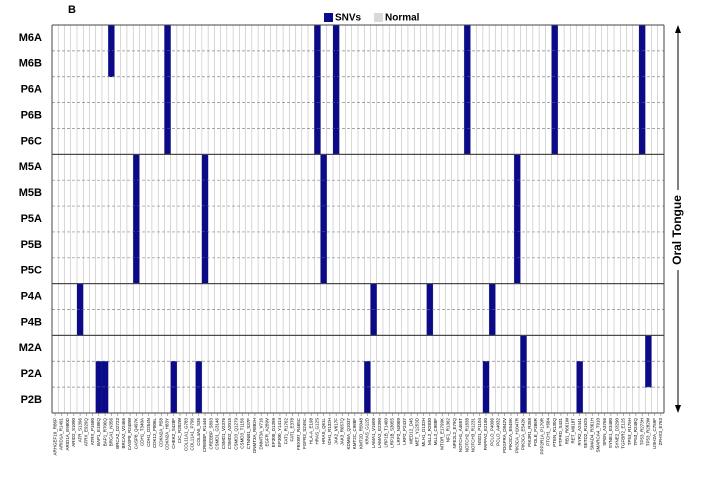 This screenshot has height=486, width=710. Describe the element at coordinates (192, 434) in the screenshot. I see `column-label: COL11A1_P796` at that location.